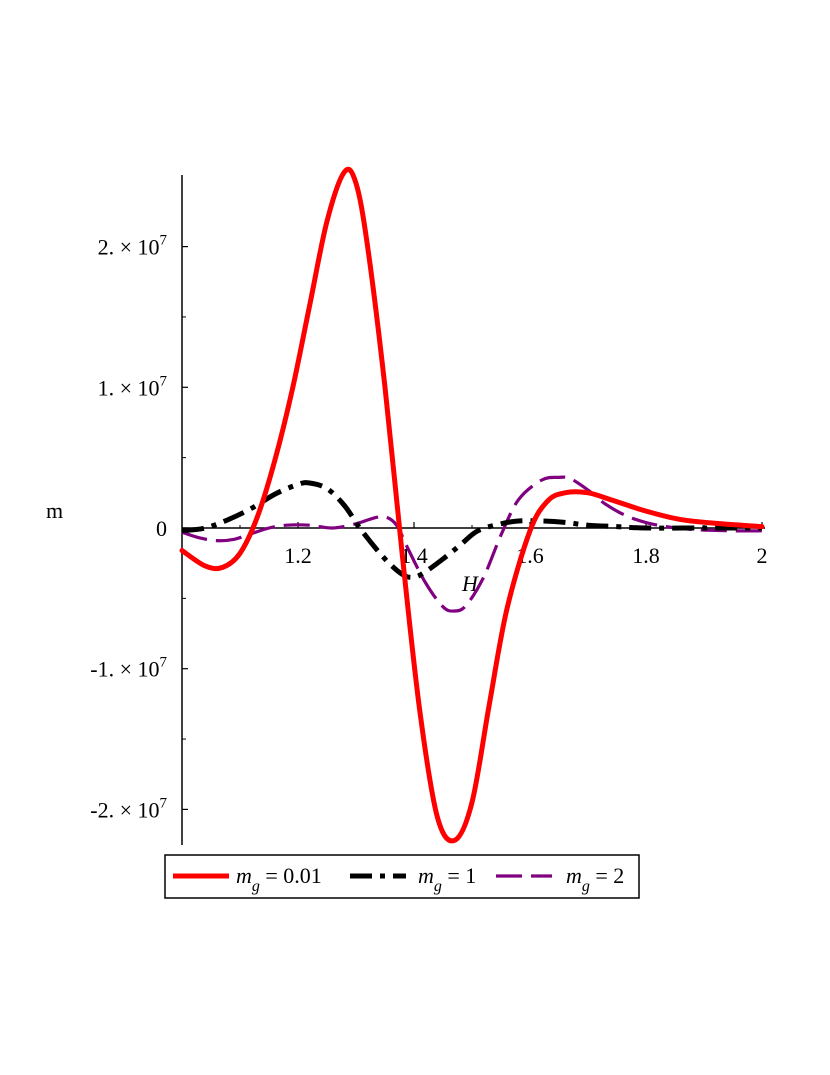 The image size is (830, 1075). I want to click on y-tick-label-base: -2. × 10, so click(124, 809).